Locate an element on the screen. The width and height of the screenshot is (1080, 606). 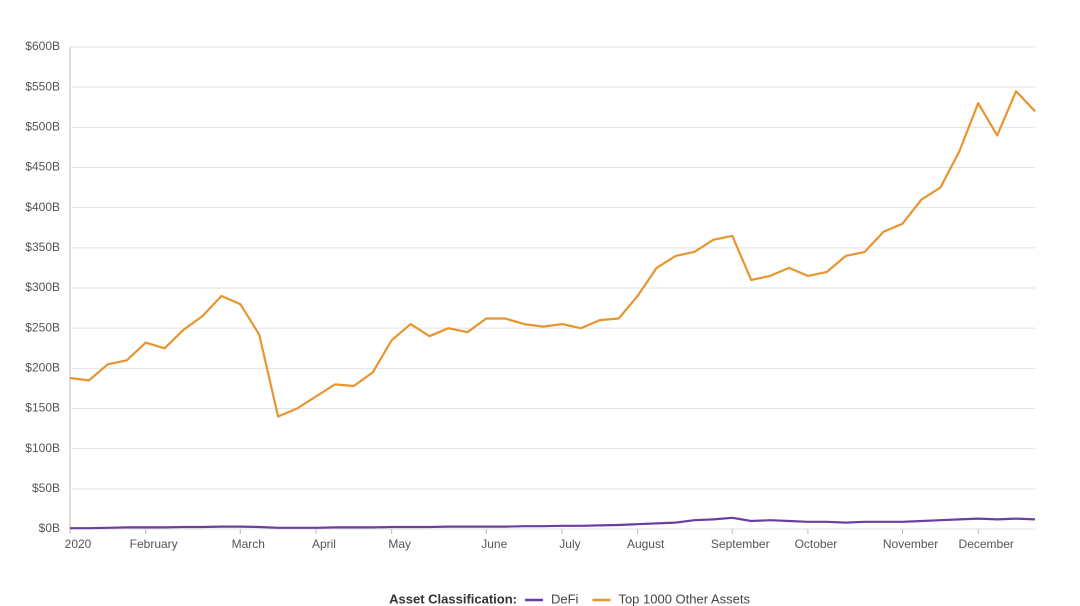
y-tick-label: $500B is located at coordinates (42, 127).